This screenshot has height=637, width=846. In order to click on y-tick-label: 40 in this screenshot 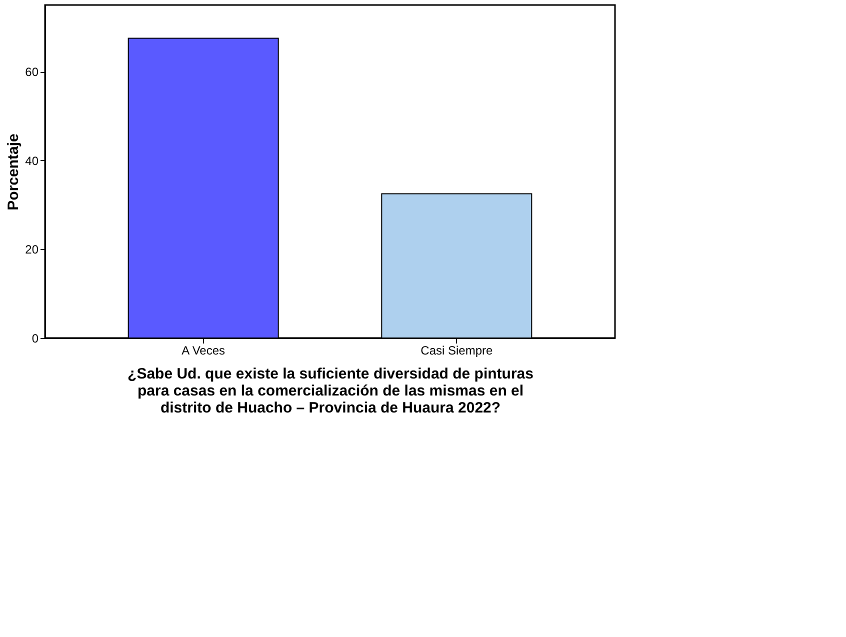, I will do `click(32, 161)`.